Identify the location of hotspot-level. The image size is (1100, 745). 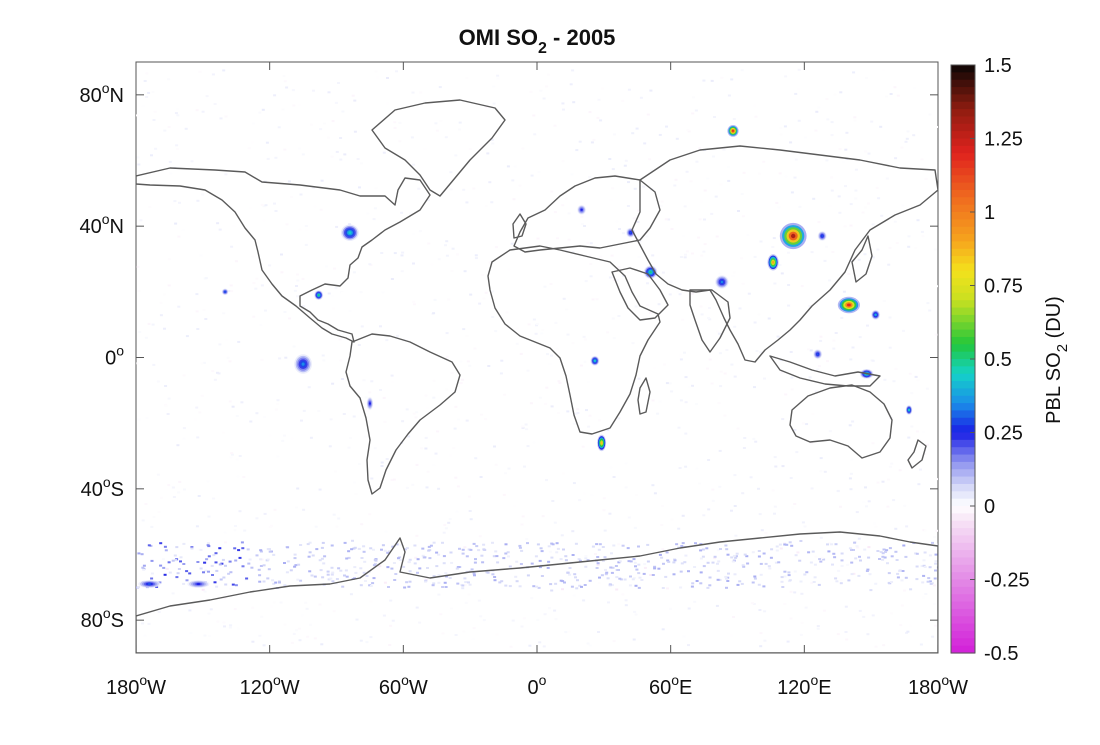
(149, 584).